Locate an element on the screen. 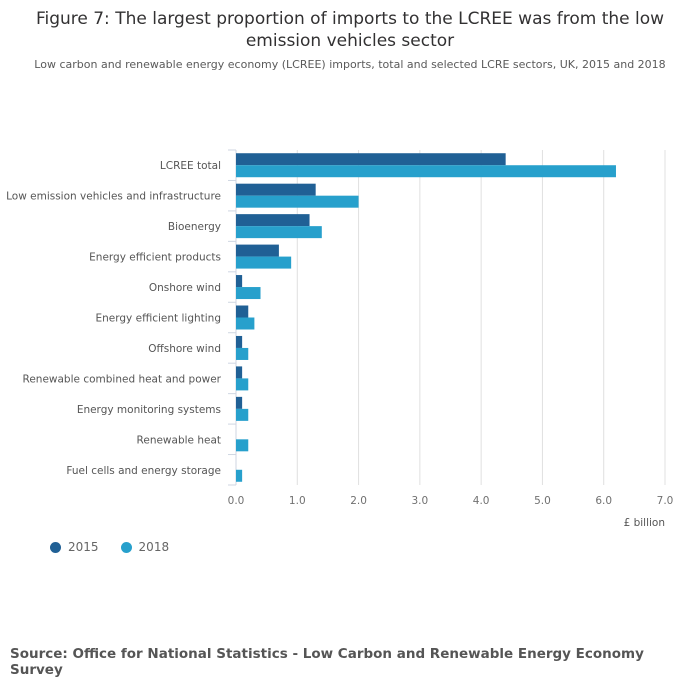 The width and height of the screenshot is (700, 682). legend-marker-2015 is located at coordinates (55, 547).